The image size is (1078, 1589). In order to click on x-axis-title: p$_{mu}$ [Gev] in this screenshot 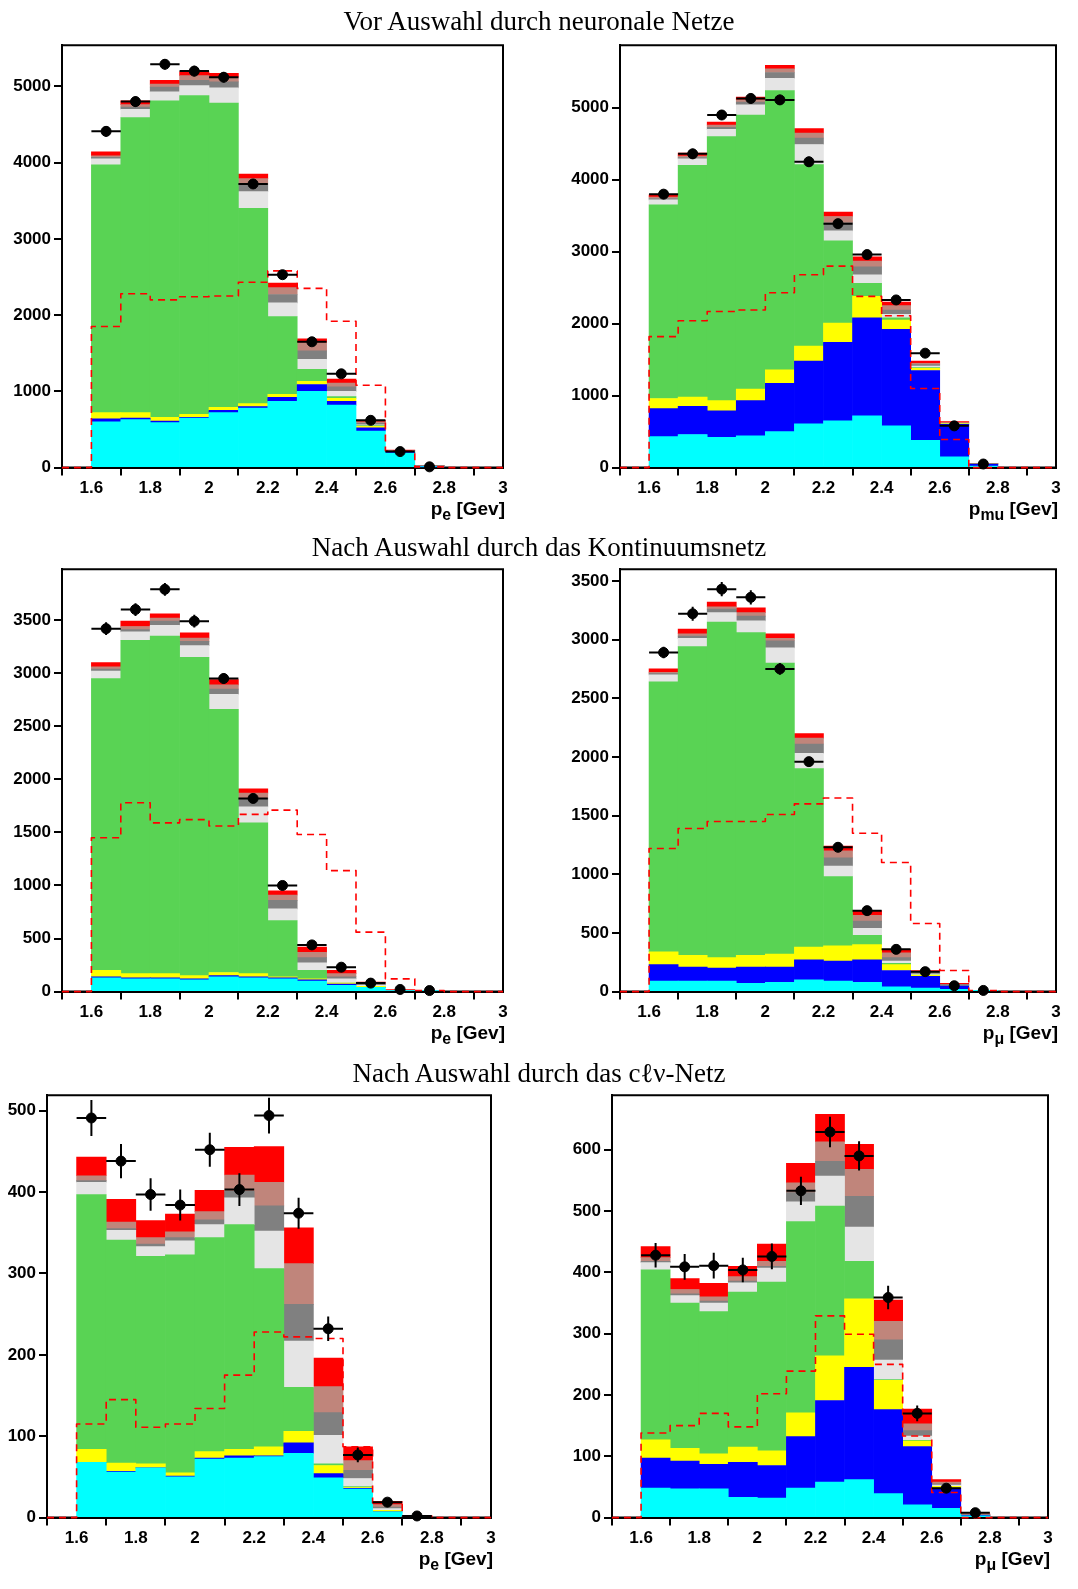, I will do `click(1013, 511)`.